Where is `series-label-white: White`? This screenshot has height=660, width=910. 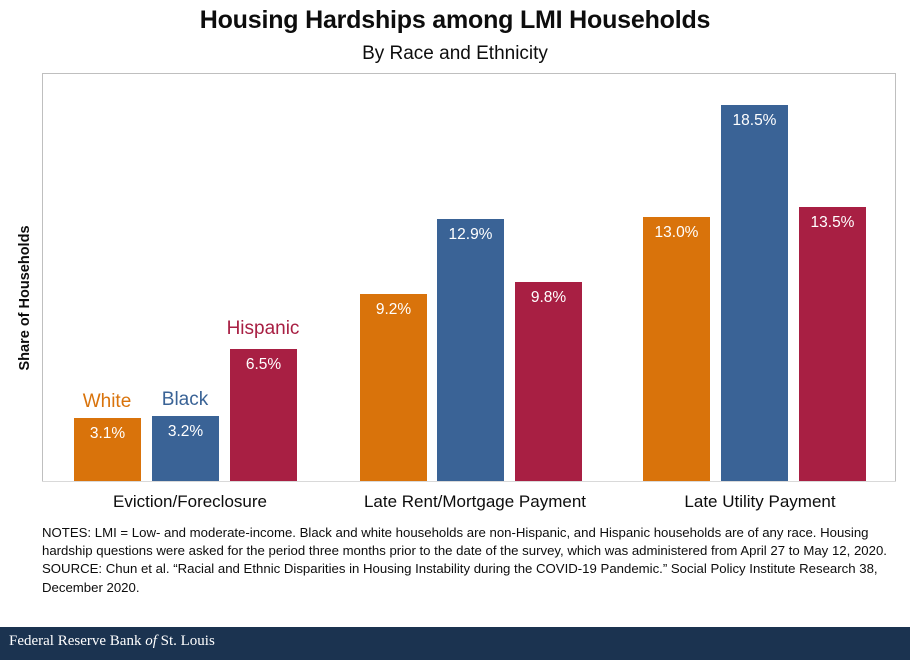 series-label-white: White is located at coordinates (107, 401).